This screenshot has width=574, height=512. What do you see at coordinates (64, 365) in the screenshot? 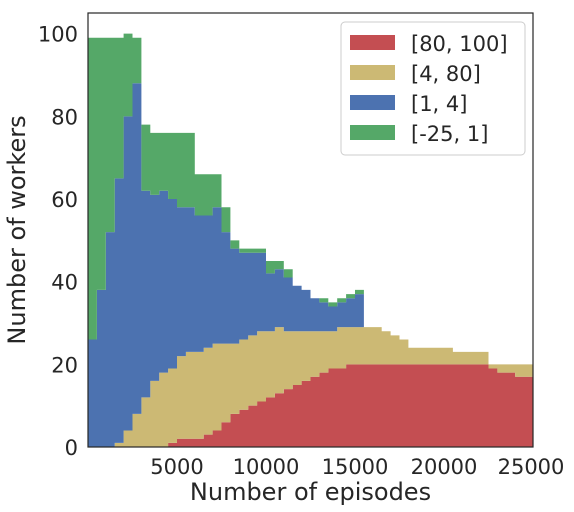
I see `y-tick-label: 20` at bounding box center [64, 365].